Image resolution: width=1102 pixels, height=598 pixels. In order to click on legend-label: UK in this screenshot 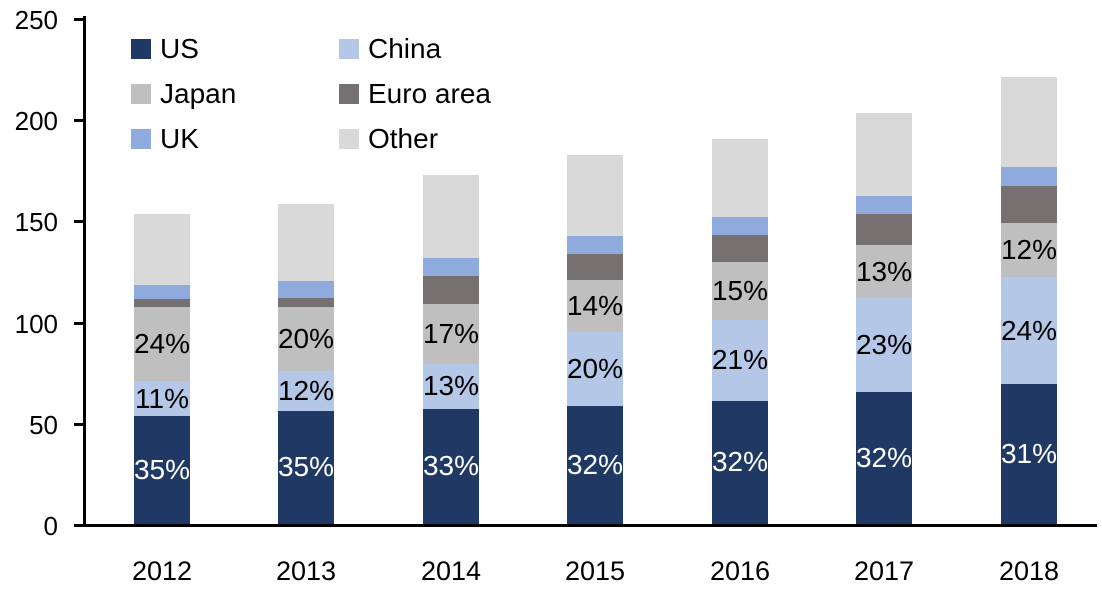, I will do `click(179, 138)`.